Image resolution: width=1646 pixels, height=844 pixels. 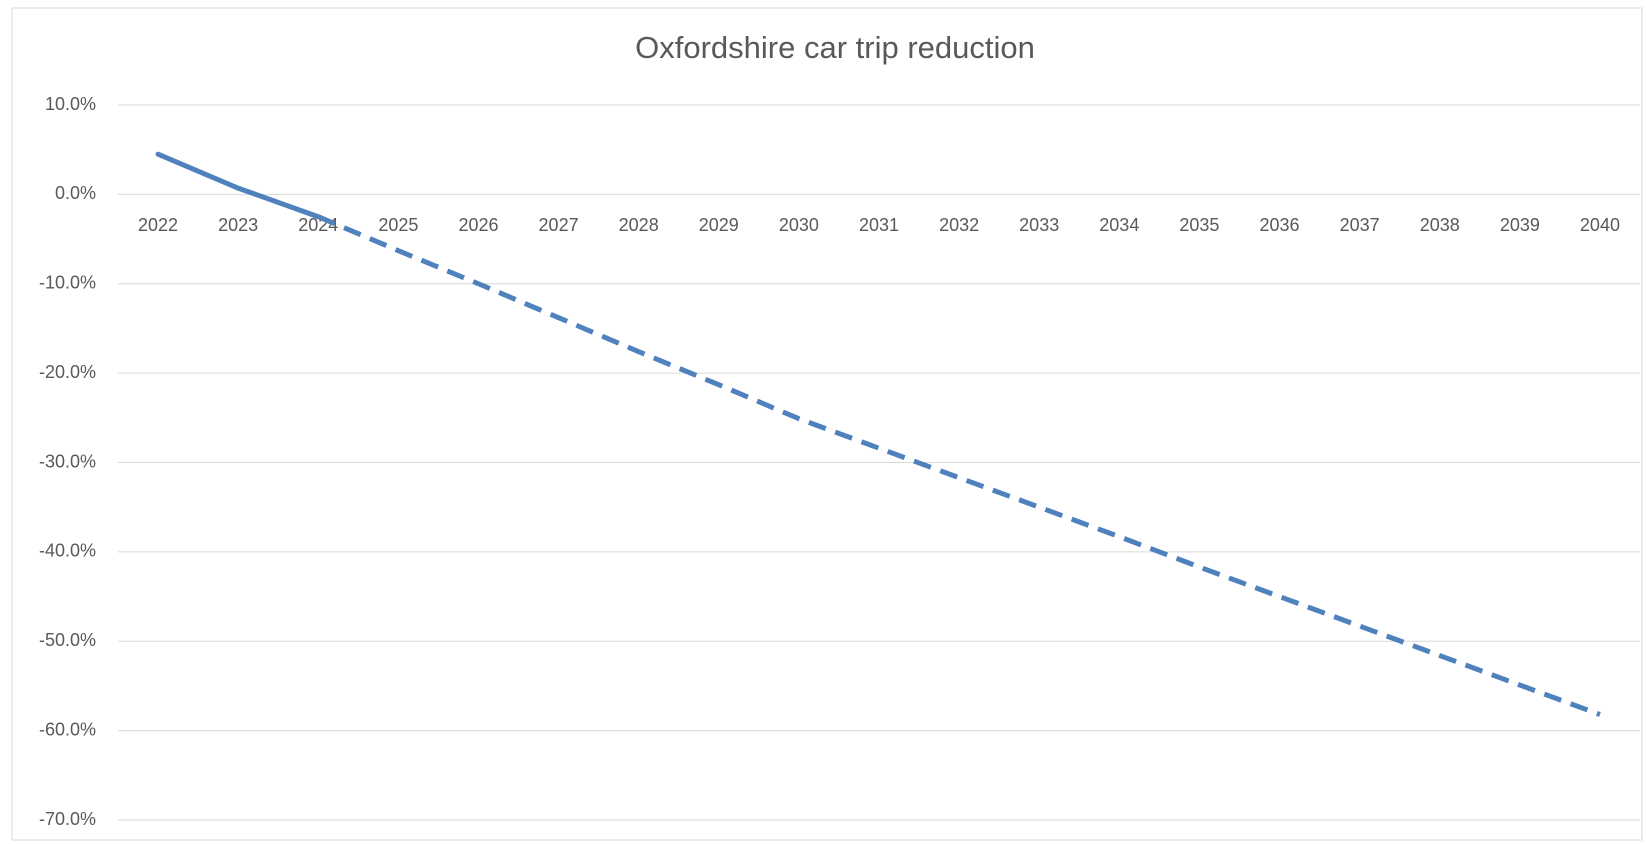 I want to click on x-tick-label: 2032, so click(x=959, y=225).